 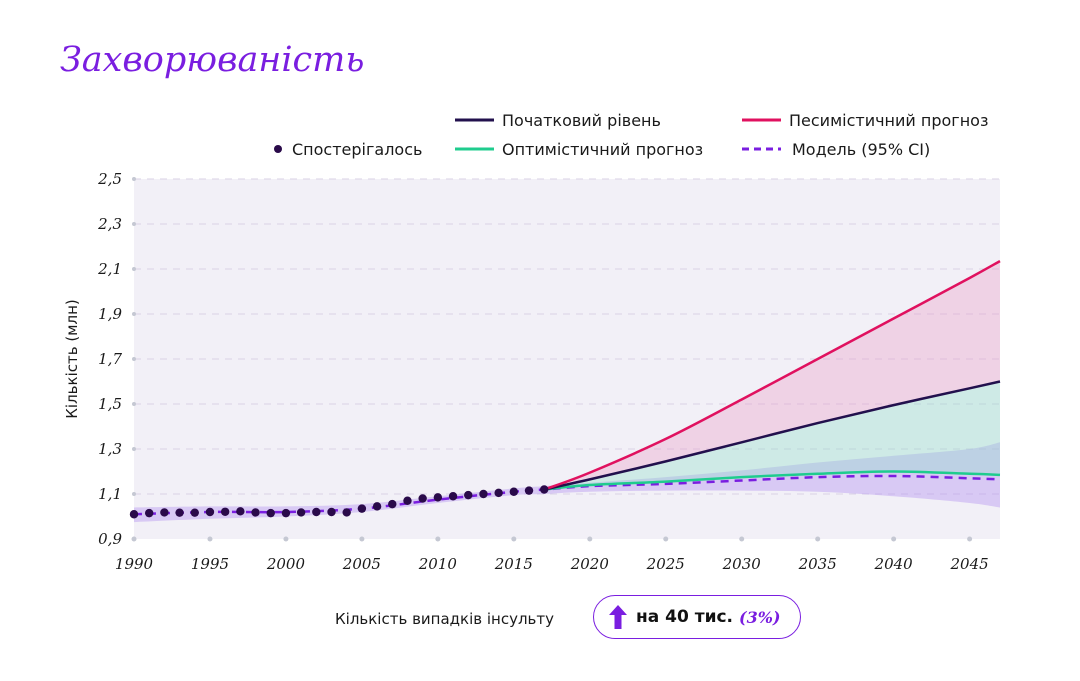 What do you see at coordinates (581, 120) in the screenshot?
I see `legend-baseline-label: Початковий рівень` at bounding box center [581, 120].